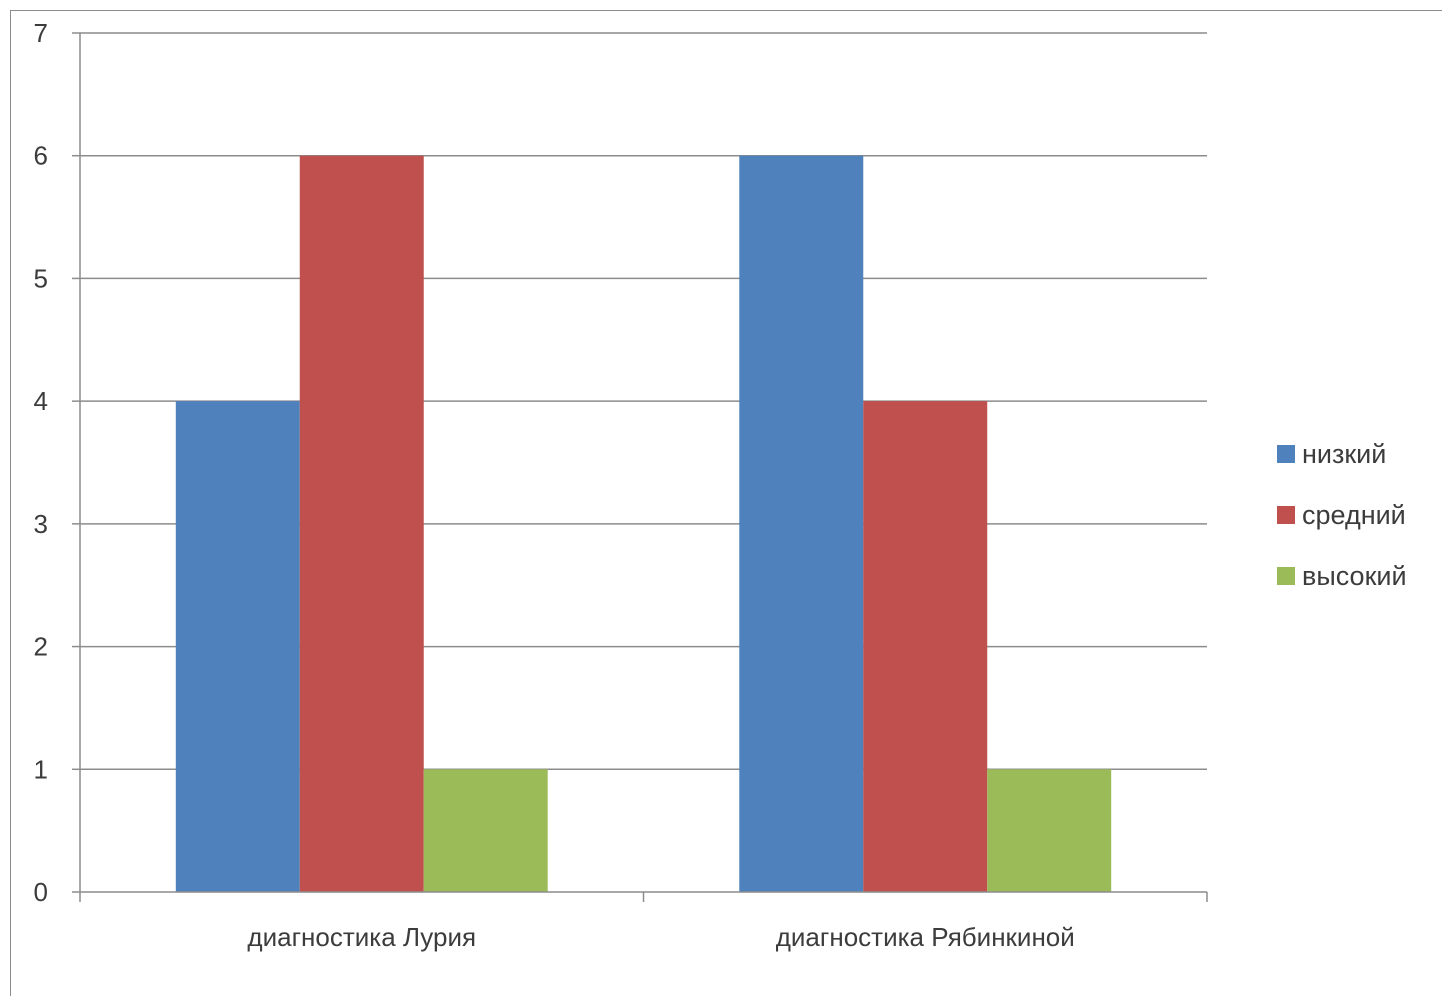  Describe the element at coordinates (41, 769) in the screenshot. I see `y-tick-label: 1` at that location.